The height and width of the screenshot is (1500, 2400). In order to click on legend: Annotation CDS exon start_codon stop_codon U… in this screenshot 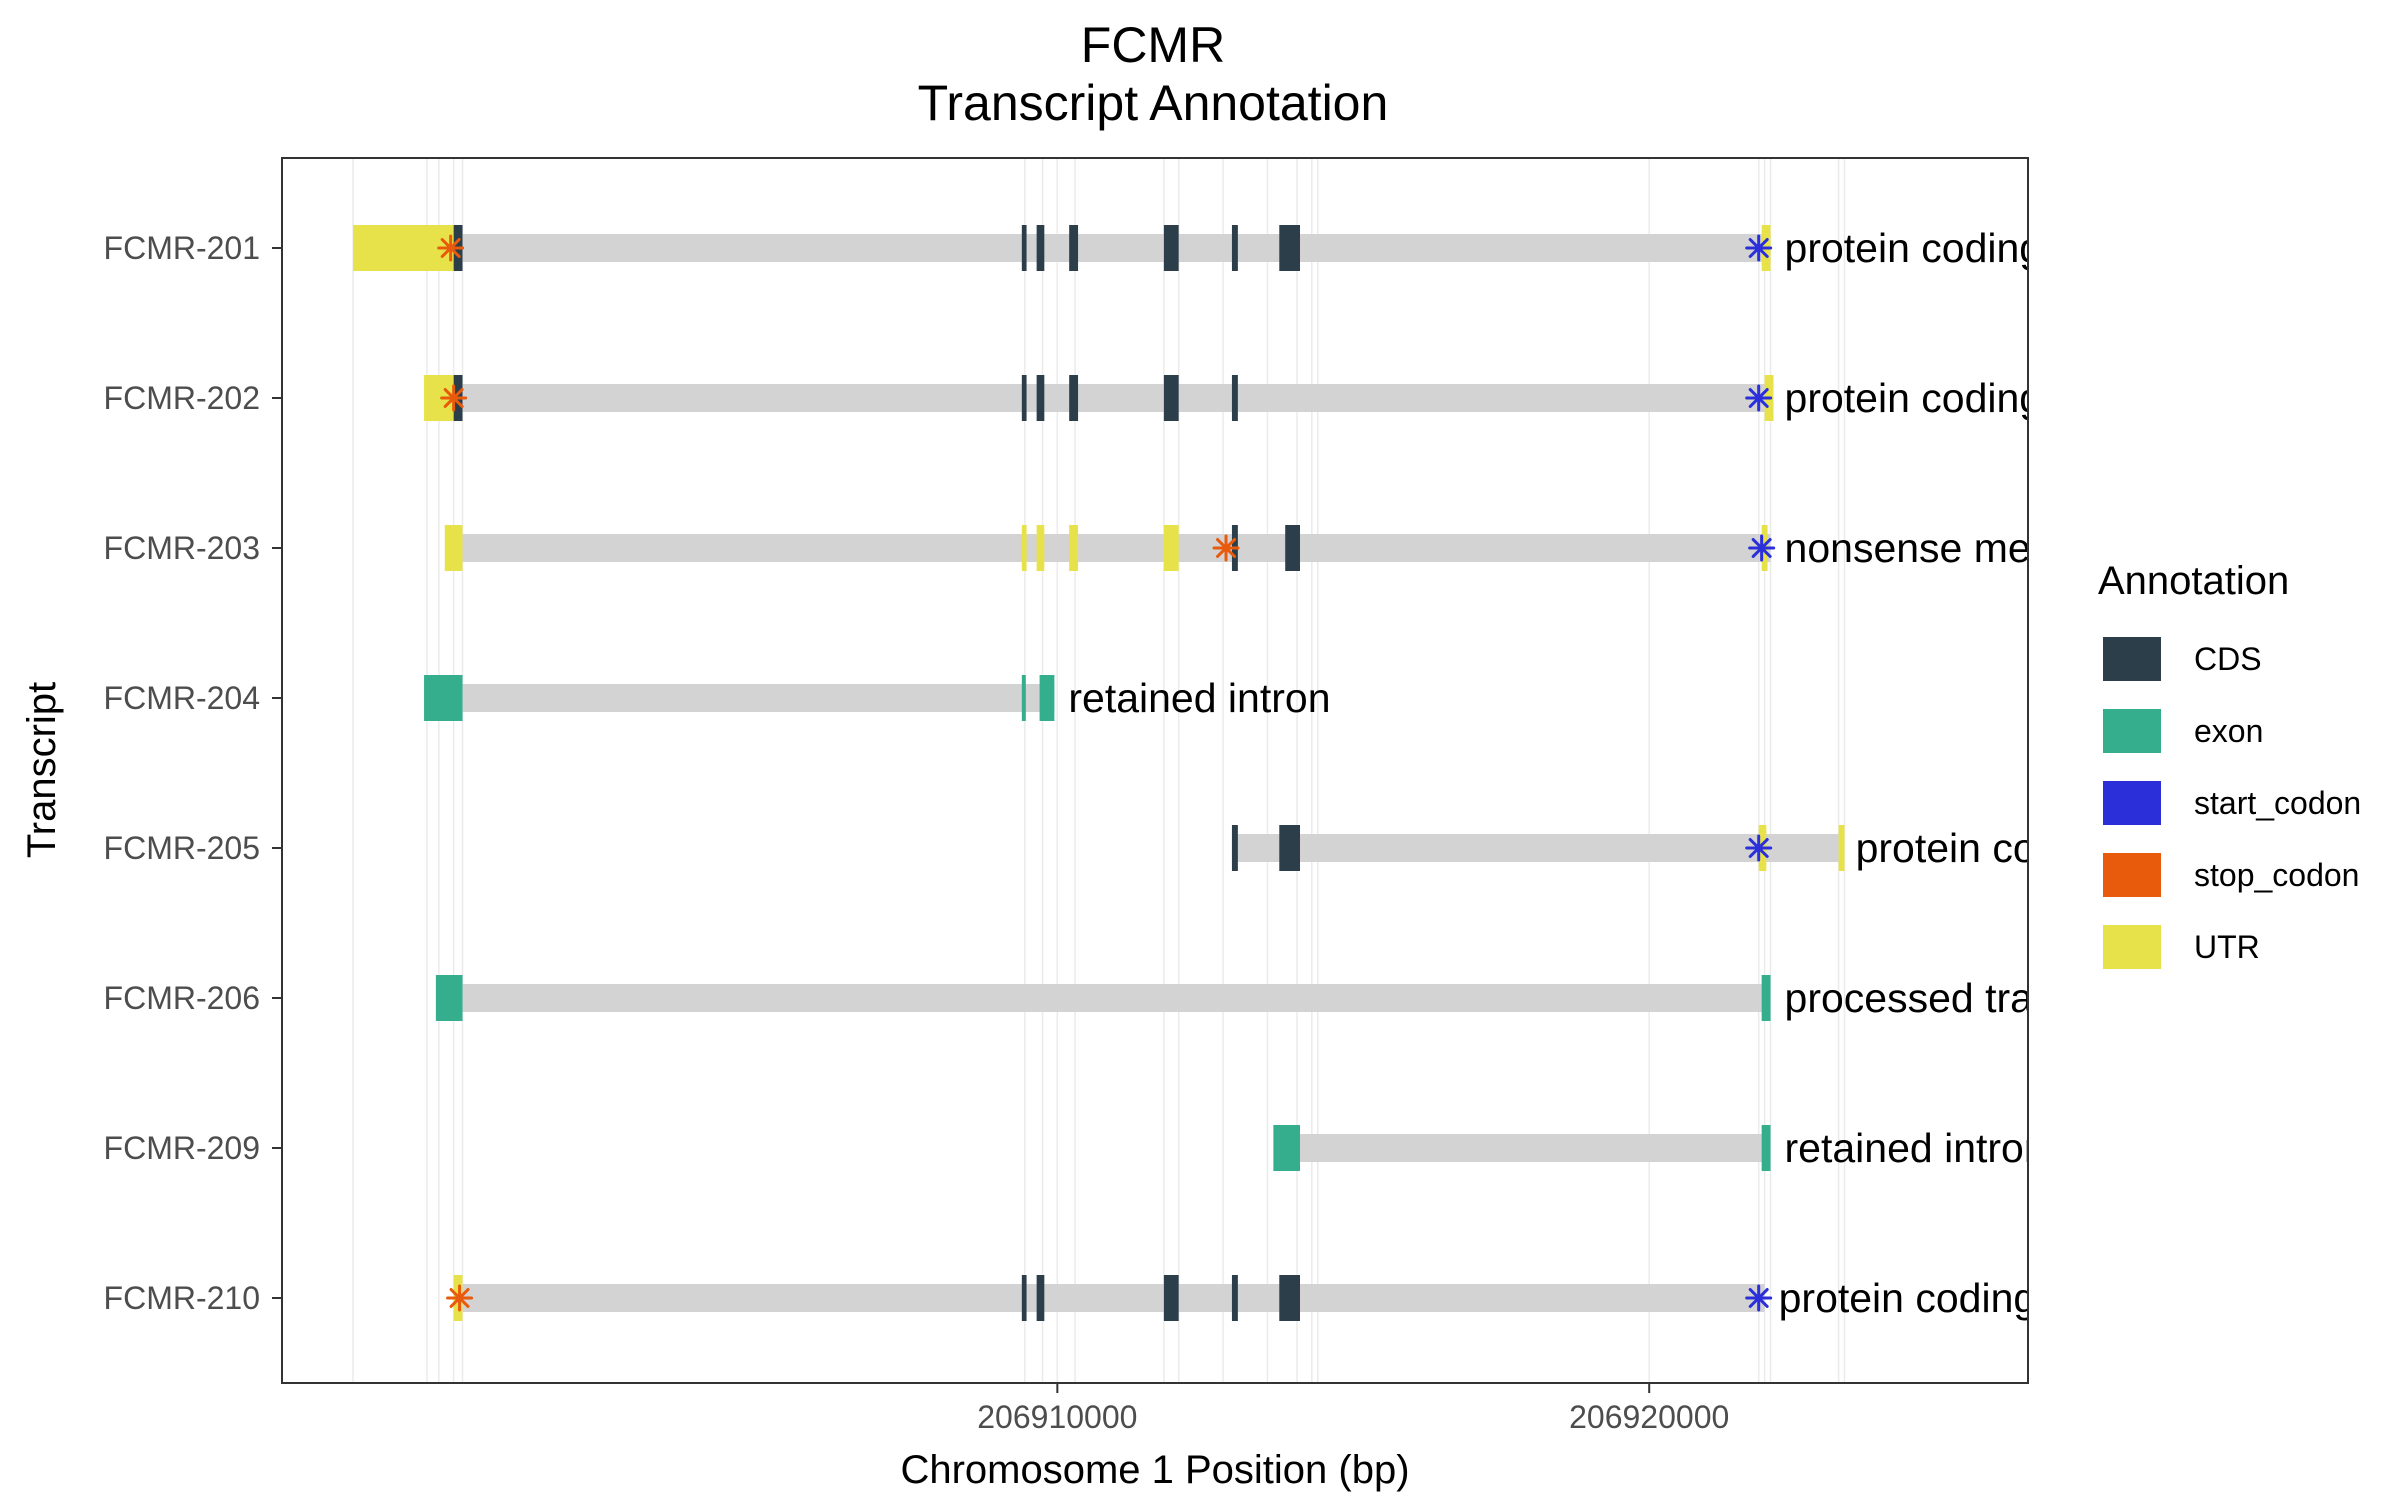, I will do `click(2229, 764)`.